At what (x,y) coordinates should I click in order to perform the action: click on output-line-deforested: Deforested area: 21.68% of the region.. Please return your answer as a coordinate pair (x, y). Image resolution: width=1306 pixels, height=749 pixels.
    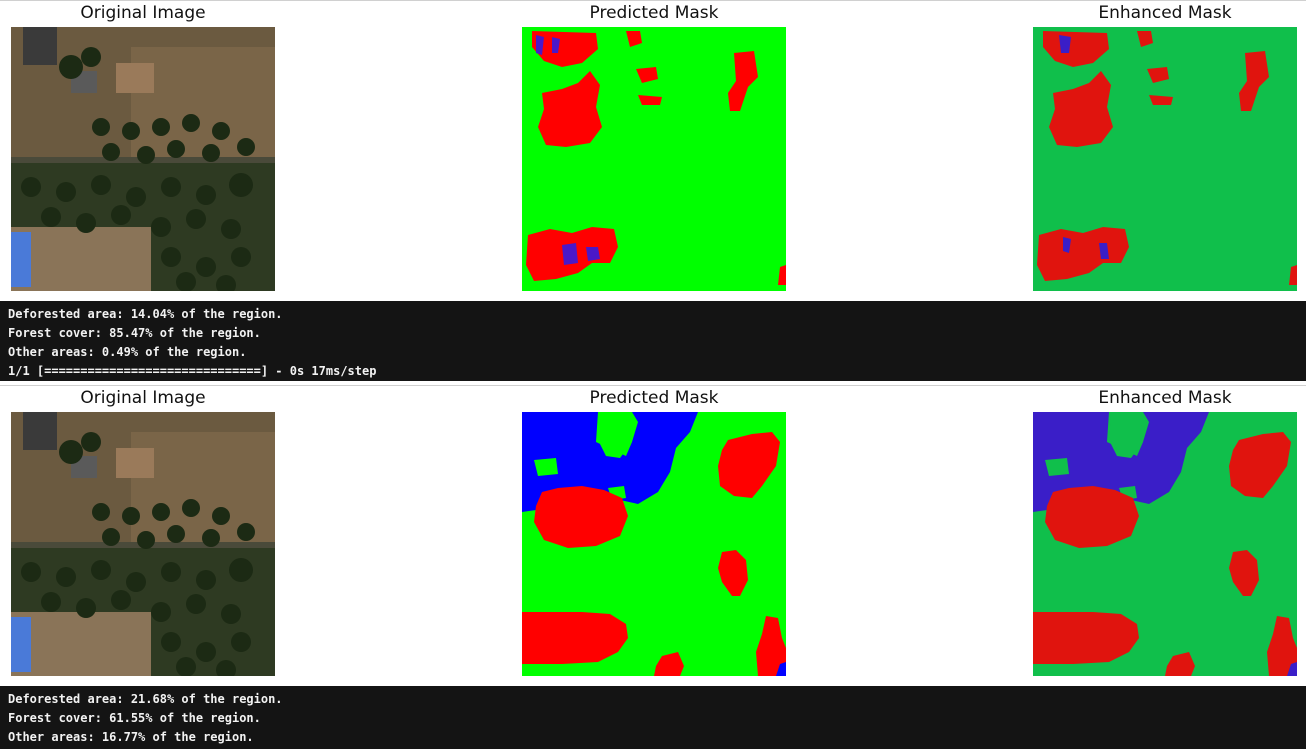
    Looking at the image, I should click on (145, 699).